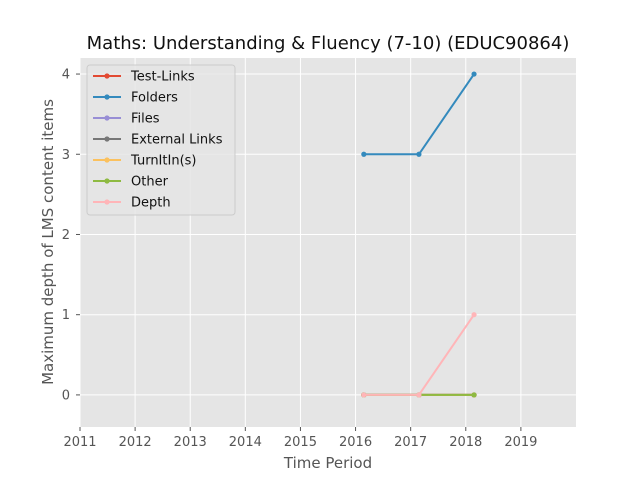 The image size is (640, 480). What do you see at coordinates (135, 442) in the screenshot?
I see `x-tick-label: 2012` at bounding box center [135, 442].